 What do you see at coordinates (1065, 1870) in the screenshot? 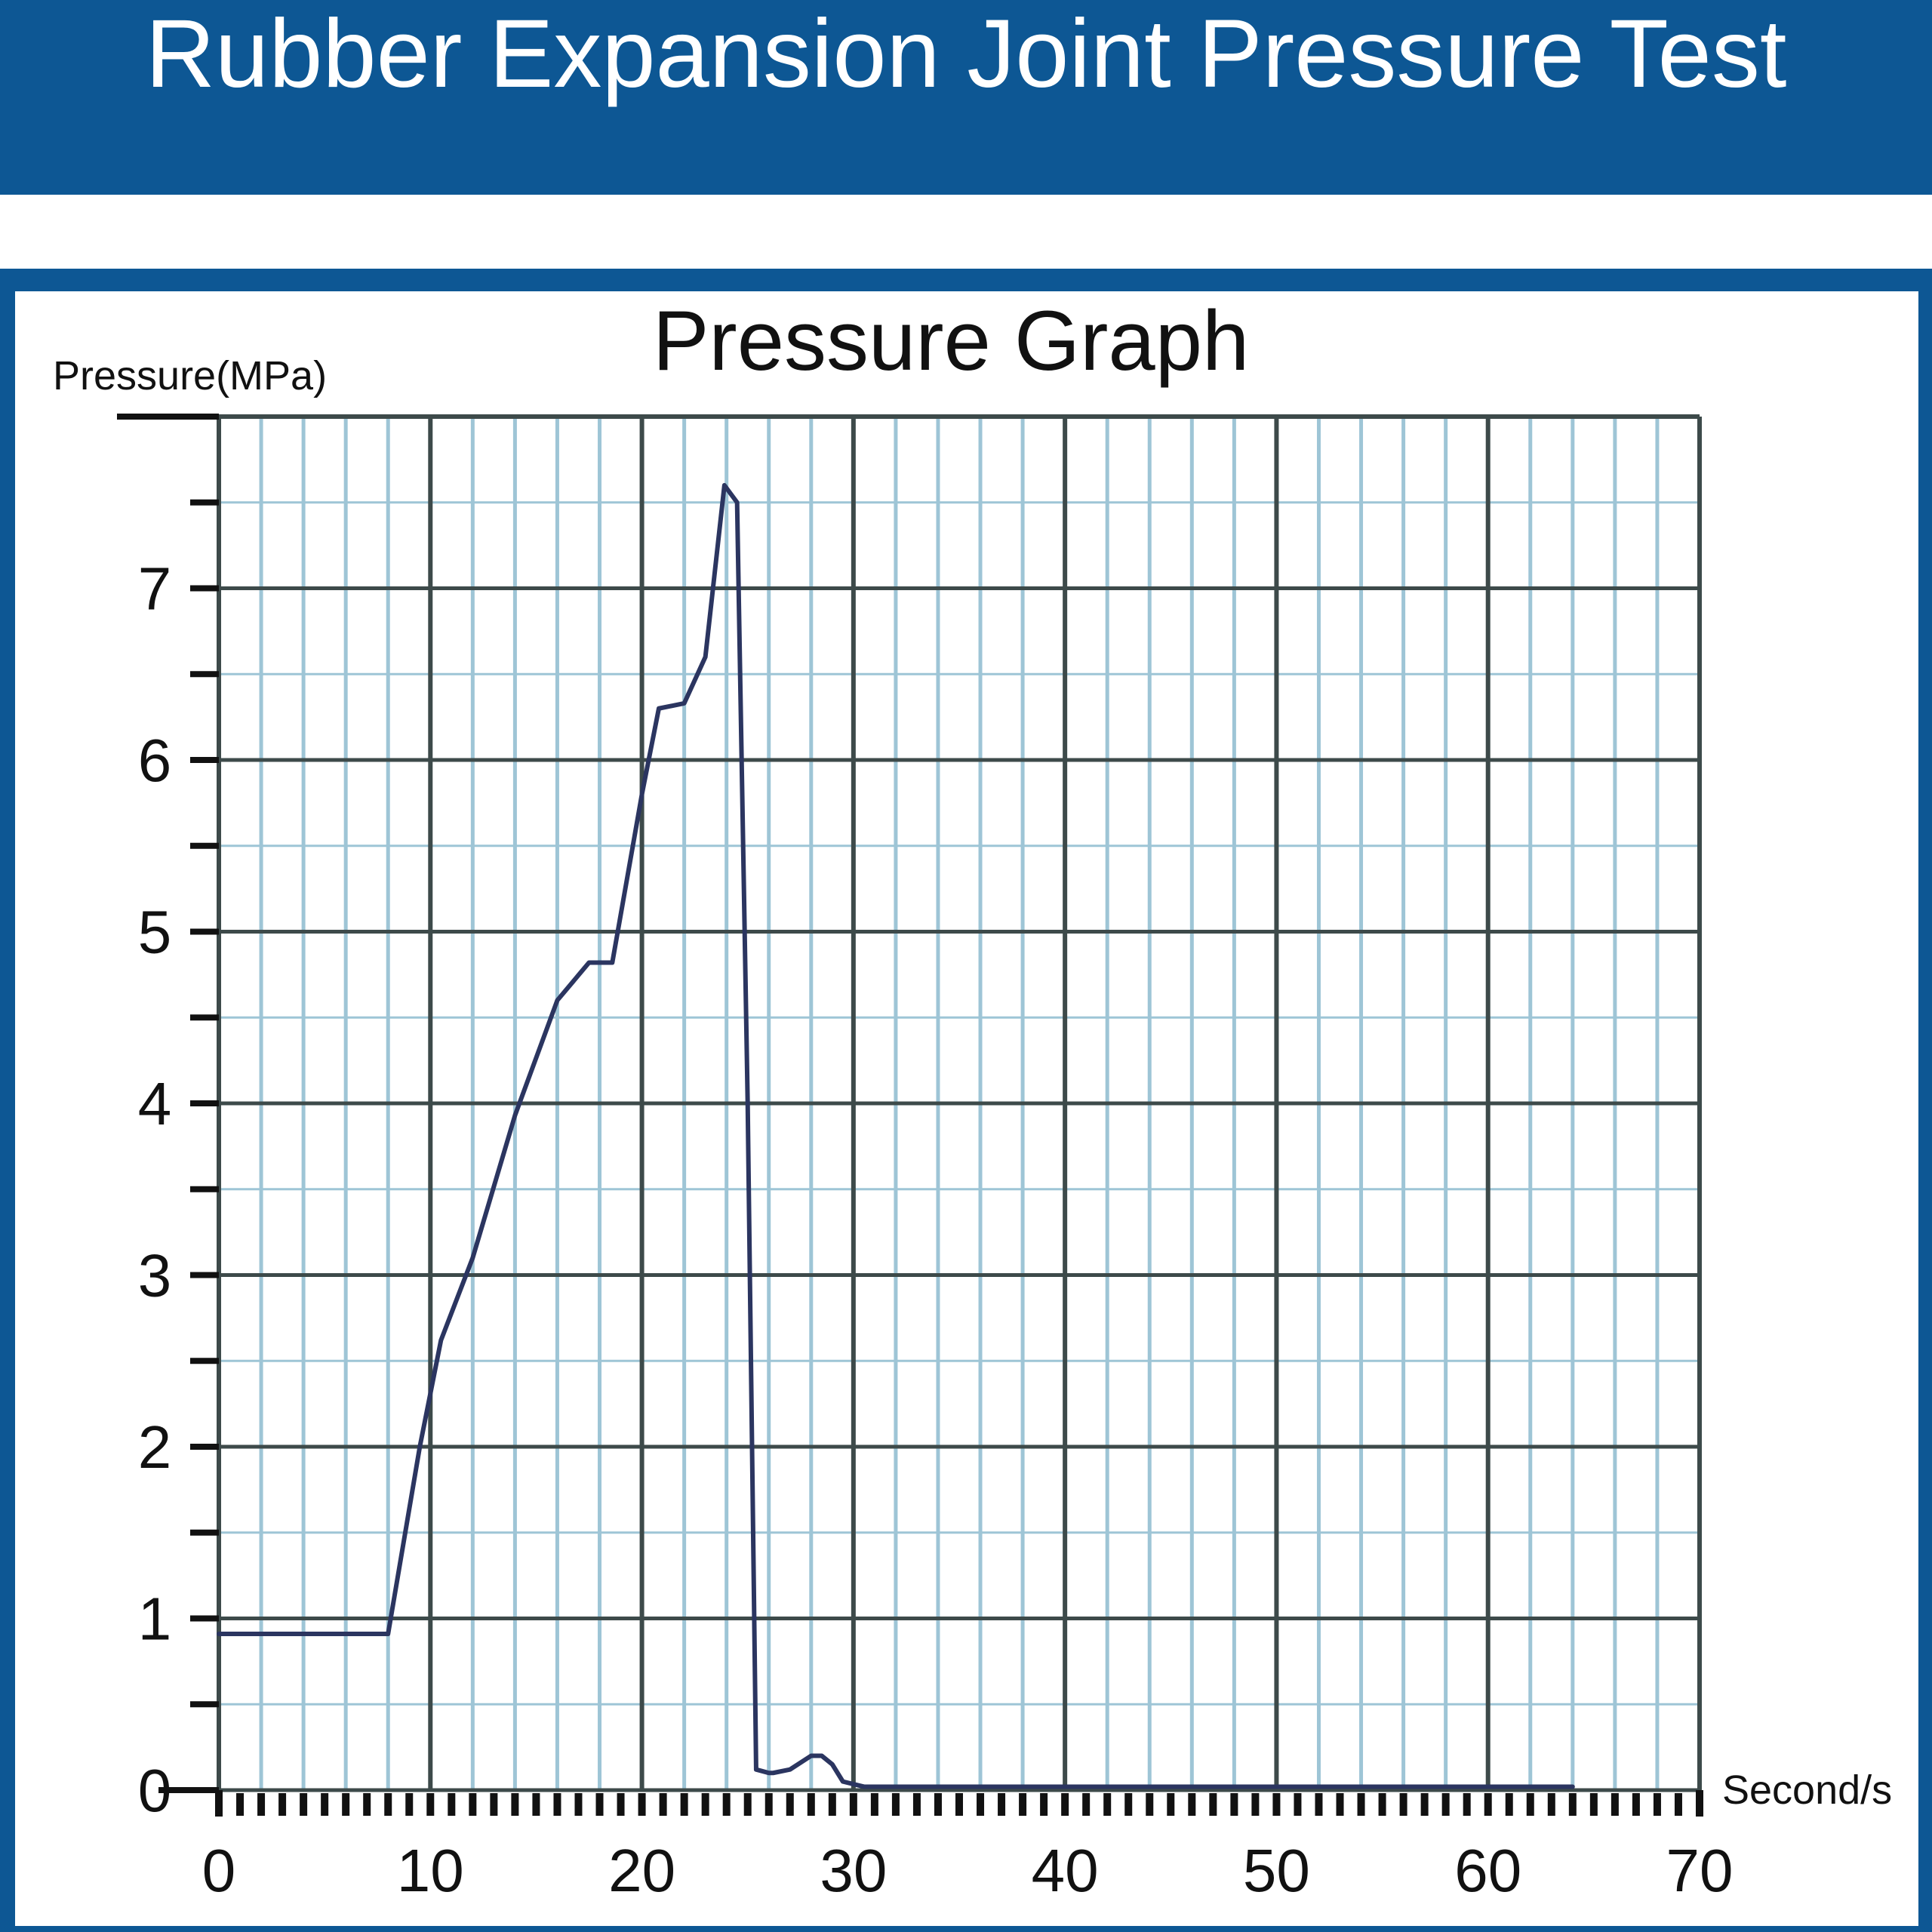
I see `x-tick-label: 40` at bounding box center [1065, 1870].